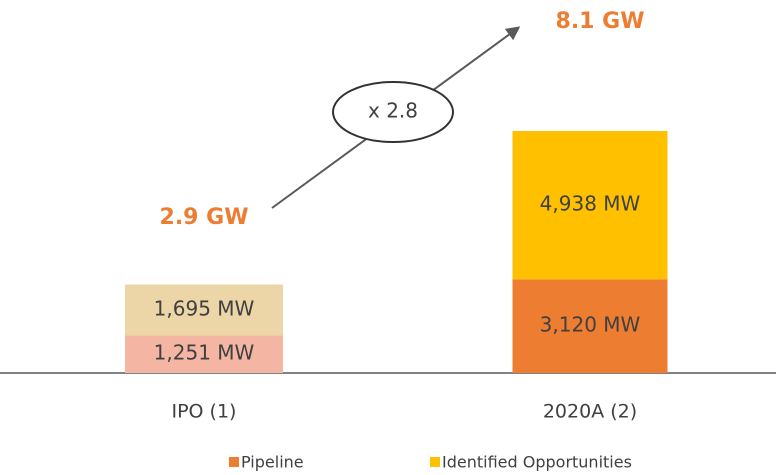 The width and height of the screenshot is (776, 475). What do you see at coordinates (537, 462) in the screenshot?
I see `legend-label: Identified Opportunities` at bounding box center [537, 462].